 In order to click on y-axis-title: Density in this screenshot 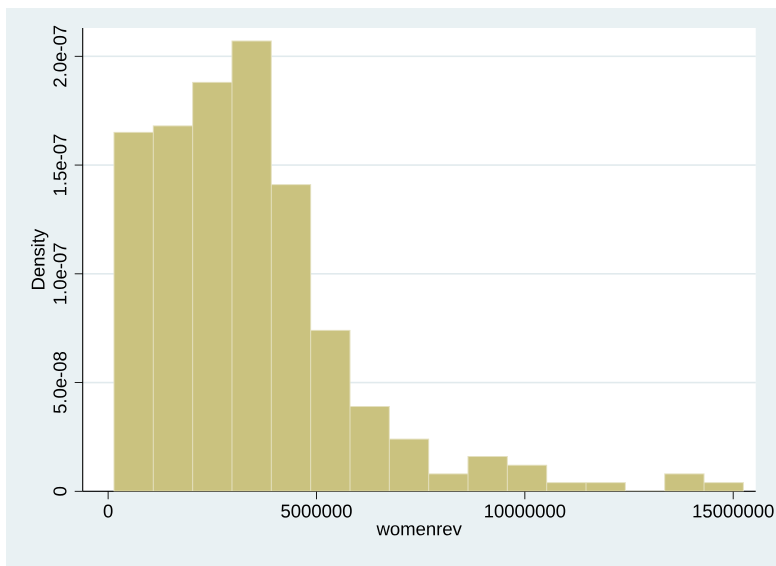, I will do `click(39, 258)`.